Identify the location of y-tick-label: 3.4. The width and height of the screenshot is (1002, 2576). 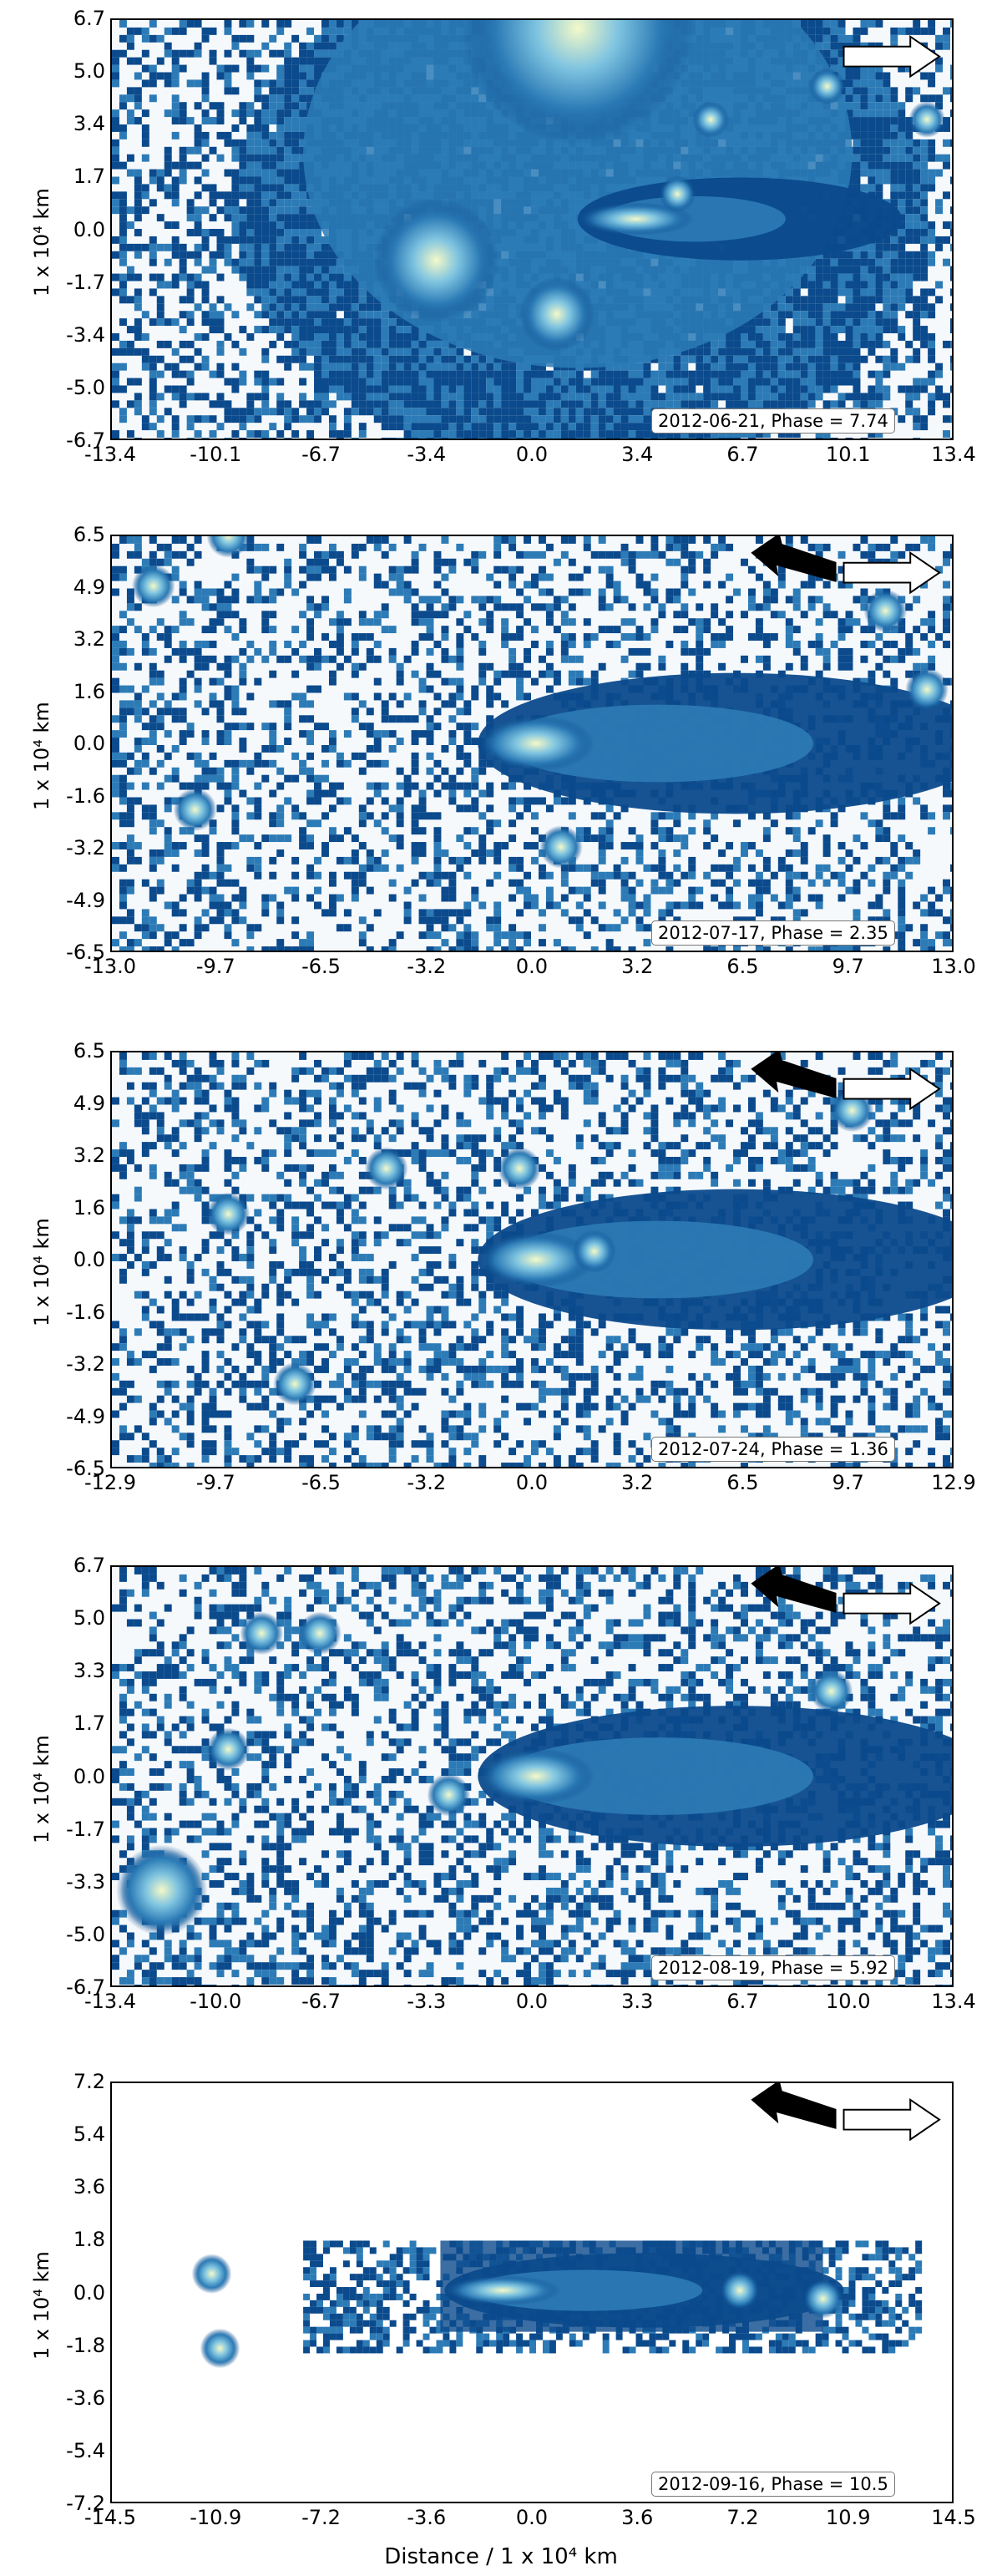
(89, 124).